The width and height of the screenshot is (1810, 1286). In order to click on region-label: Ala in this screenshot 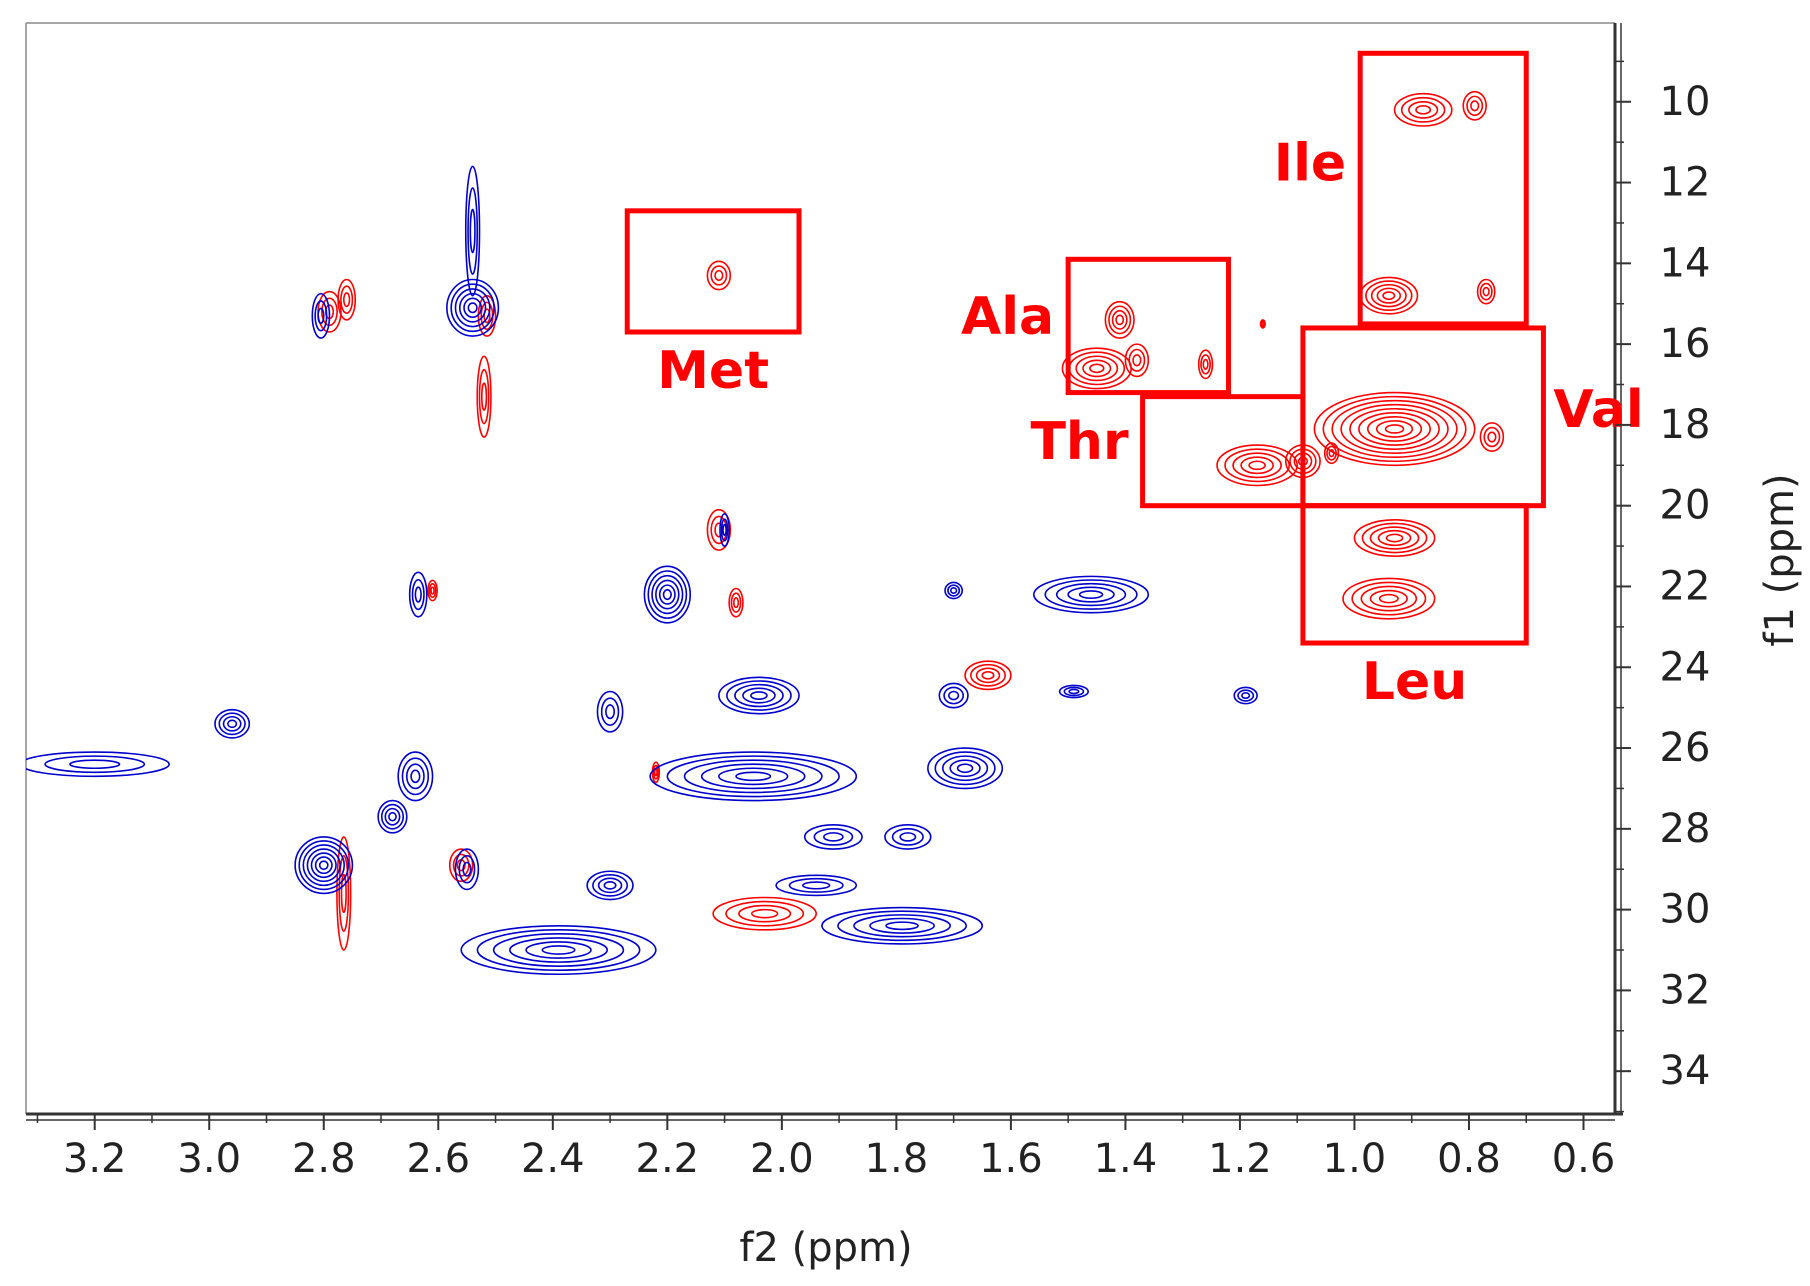, I will do `click(1007, 317)`.